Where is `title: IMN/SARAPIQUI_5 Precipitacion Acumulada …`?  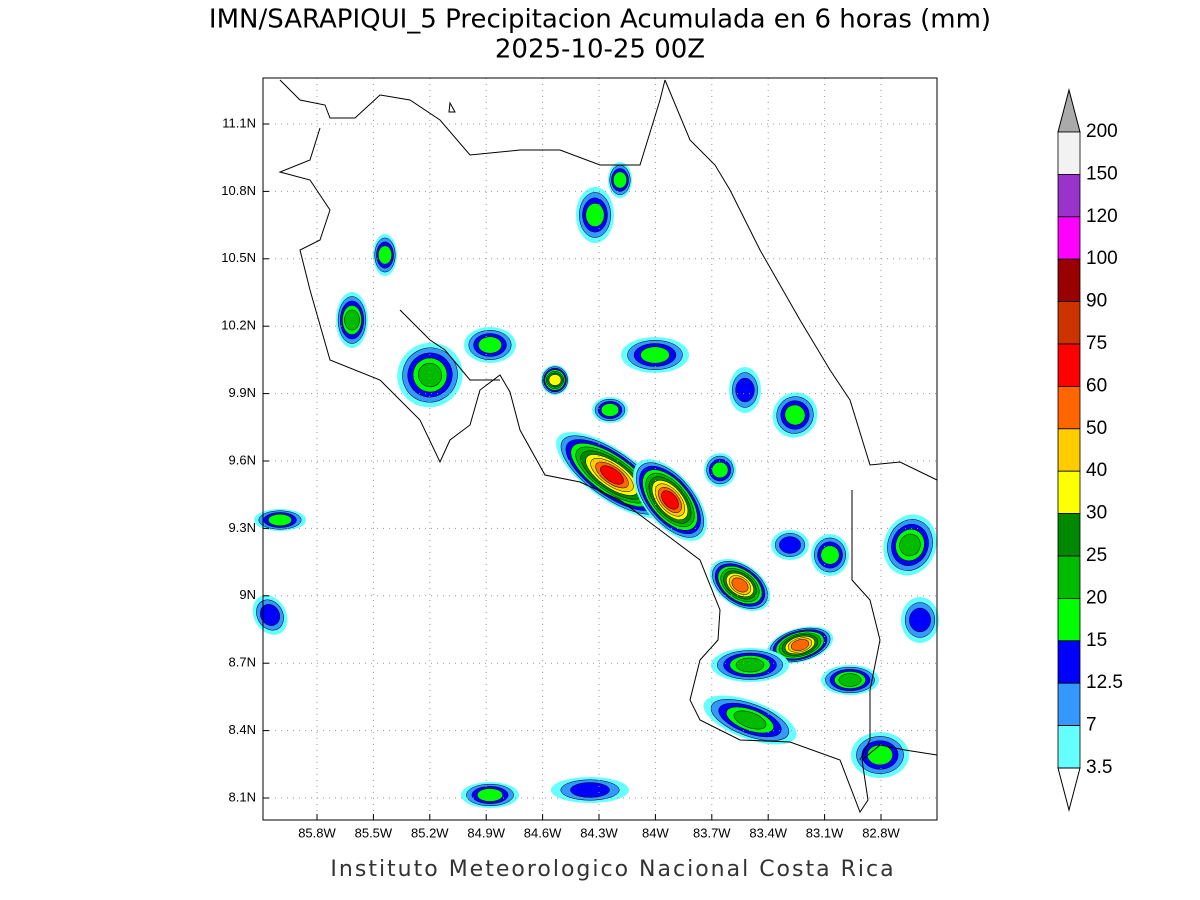 title: IMN/SARAPIQUI_5 Precipitacion Acumulada … is located at coordinates (600, 20).